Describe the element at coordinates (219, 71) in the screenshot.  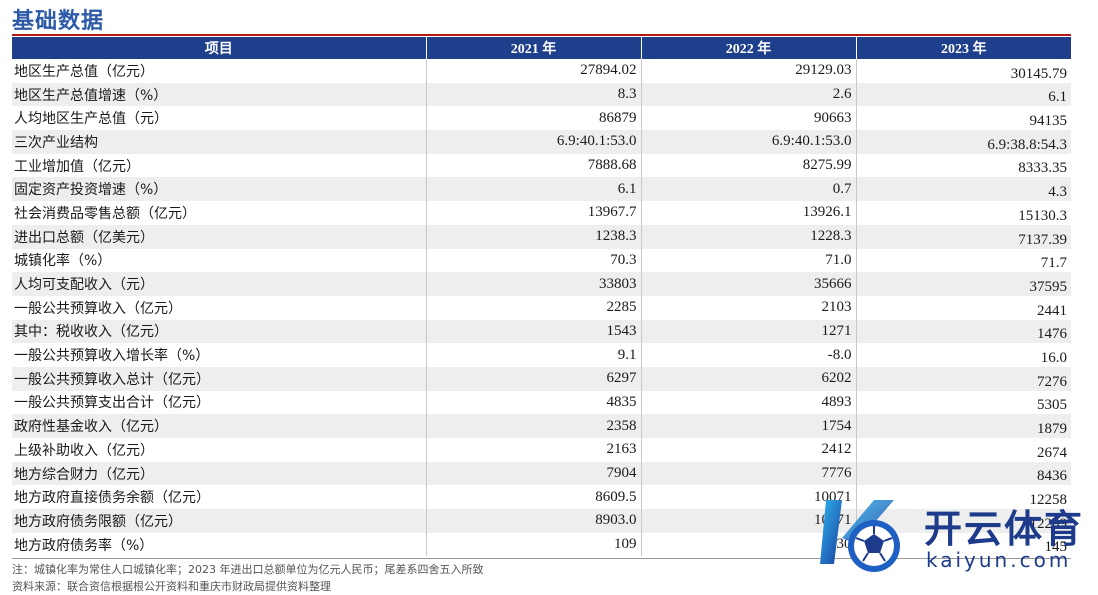
I see `row-label: 地区生产总值（亿元）` at that location.